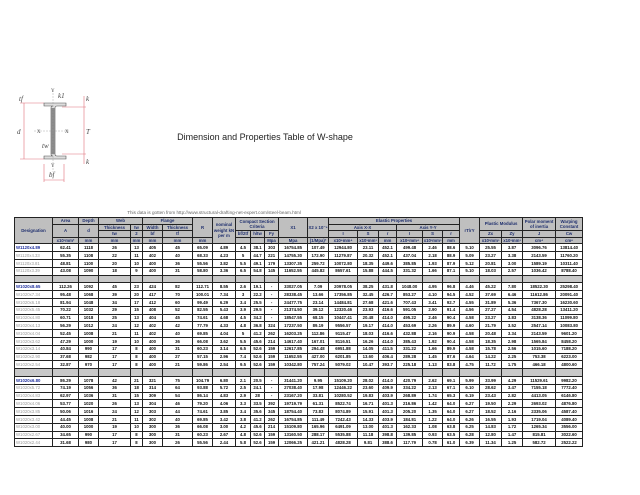 The image size is (640, 495). I want to click on table-cell: 24.1, so click(258, 388).